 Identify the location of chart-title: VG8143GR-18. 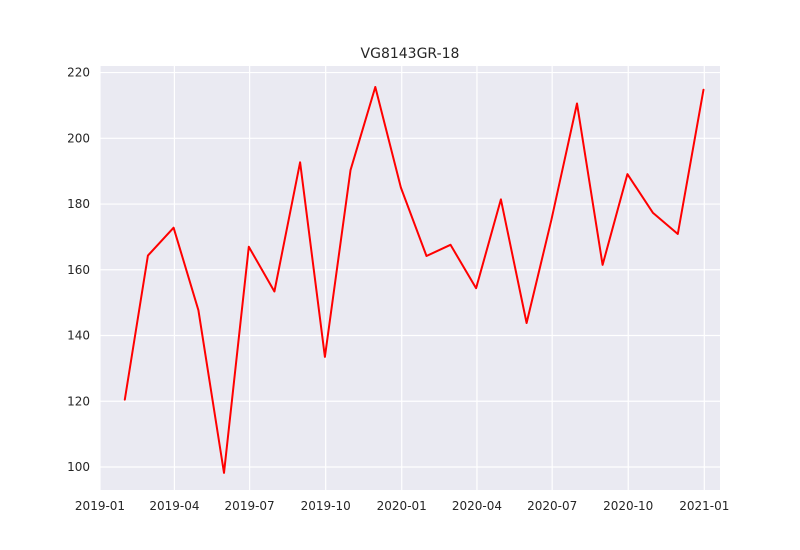
(410, 54).